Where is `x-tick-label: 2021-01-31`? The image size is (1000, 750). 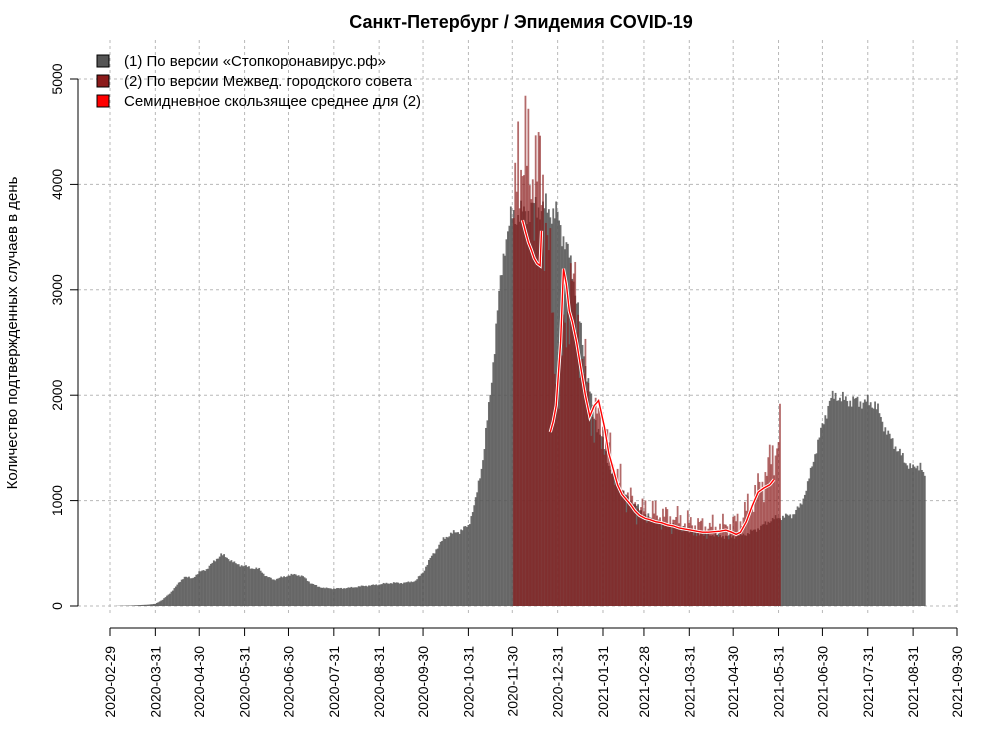
x-tick-label: 2021-01-31 is located at coordinates (603, 682).